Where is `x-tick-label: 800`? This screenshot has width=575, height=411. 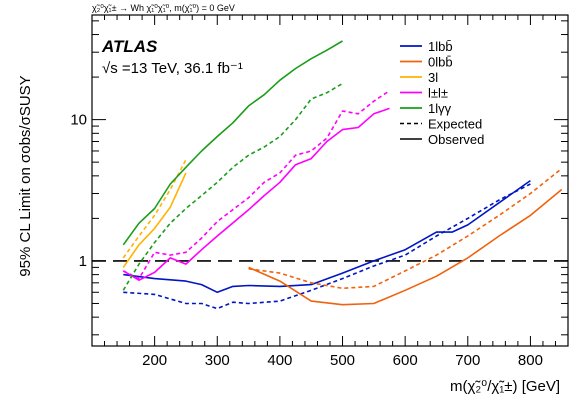
x-tick-label: 800 is located at coordinates (530, 360).